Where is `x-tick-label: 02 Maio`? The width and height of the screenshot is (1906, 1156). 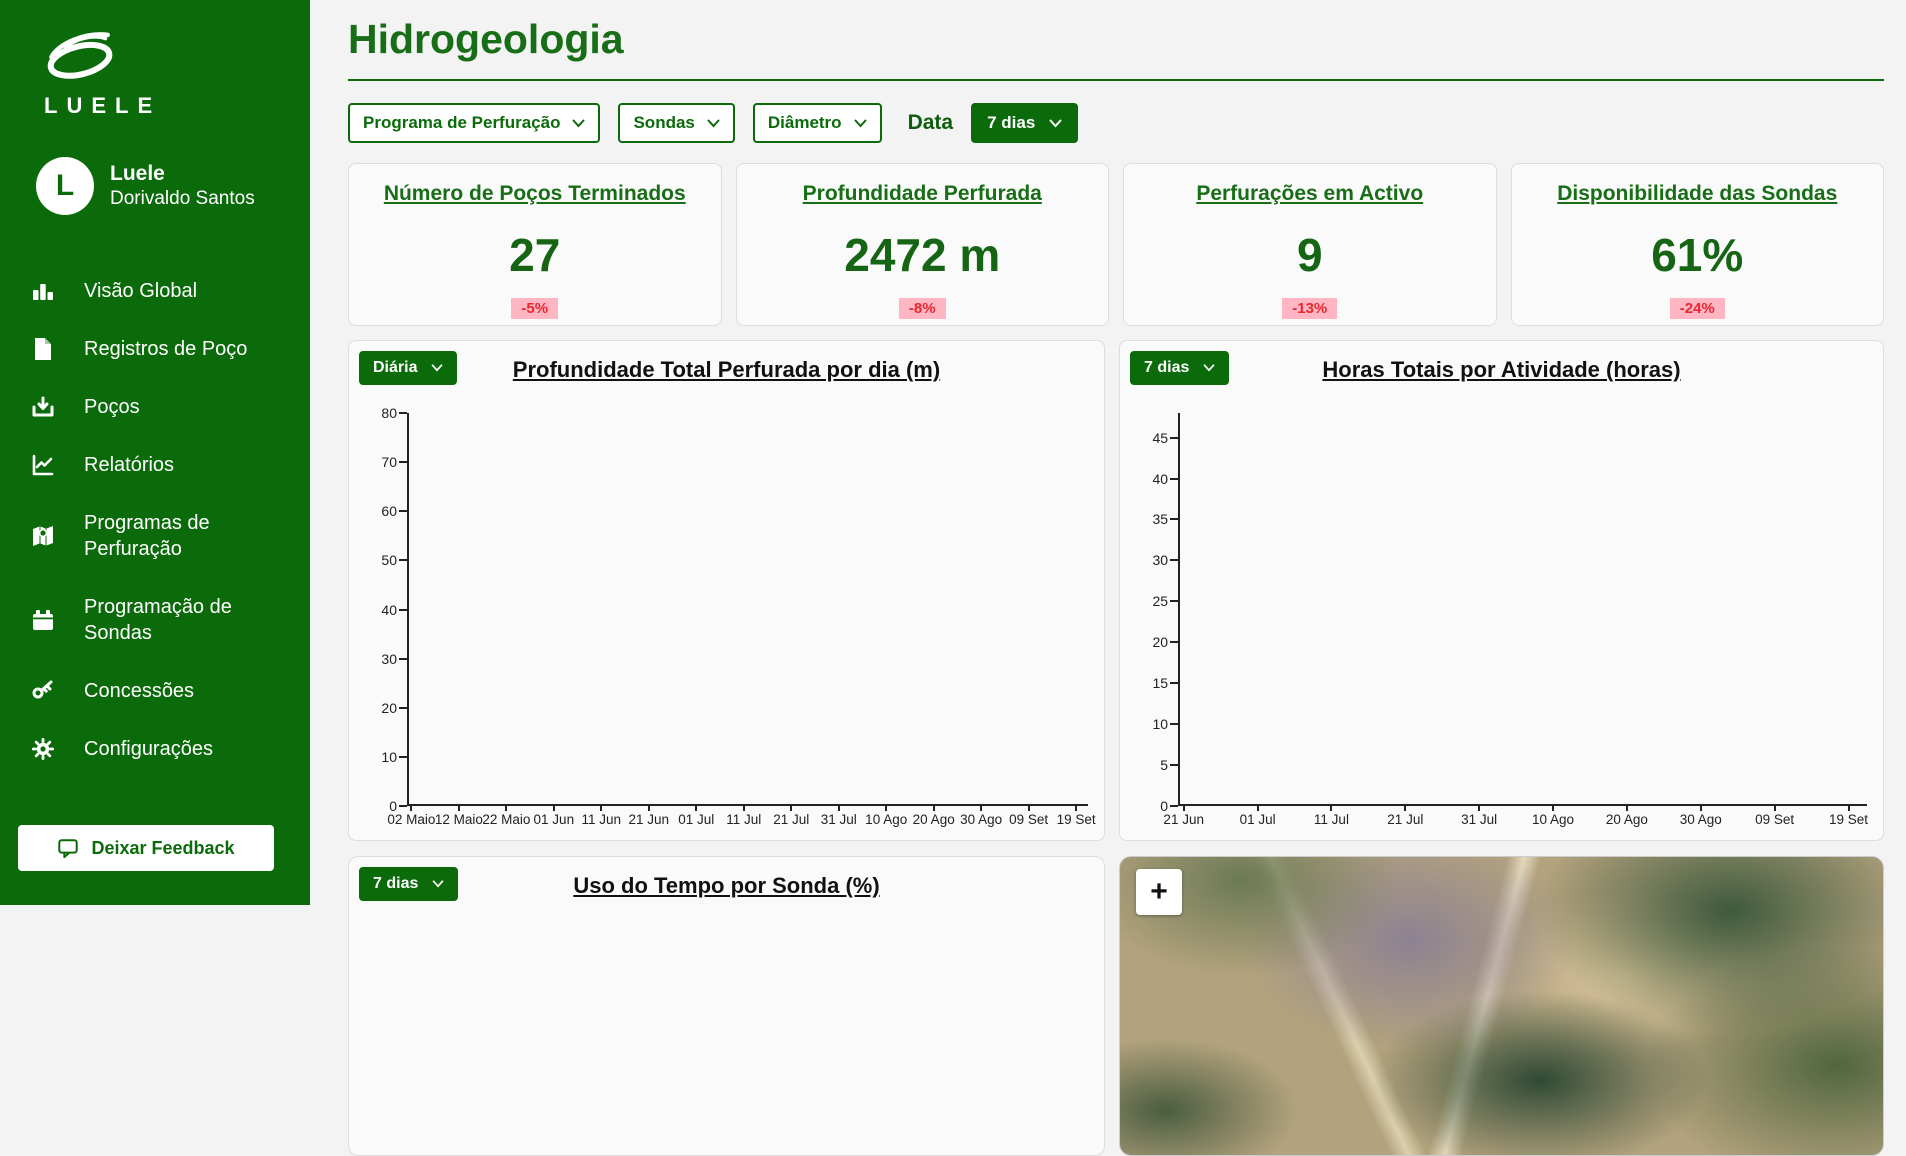 x-tick-label: 02 Maio is located at coordinates (411, 819).